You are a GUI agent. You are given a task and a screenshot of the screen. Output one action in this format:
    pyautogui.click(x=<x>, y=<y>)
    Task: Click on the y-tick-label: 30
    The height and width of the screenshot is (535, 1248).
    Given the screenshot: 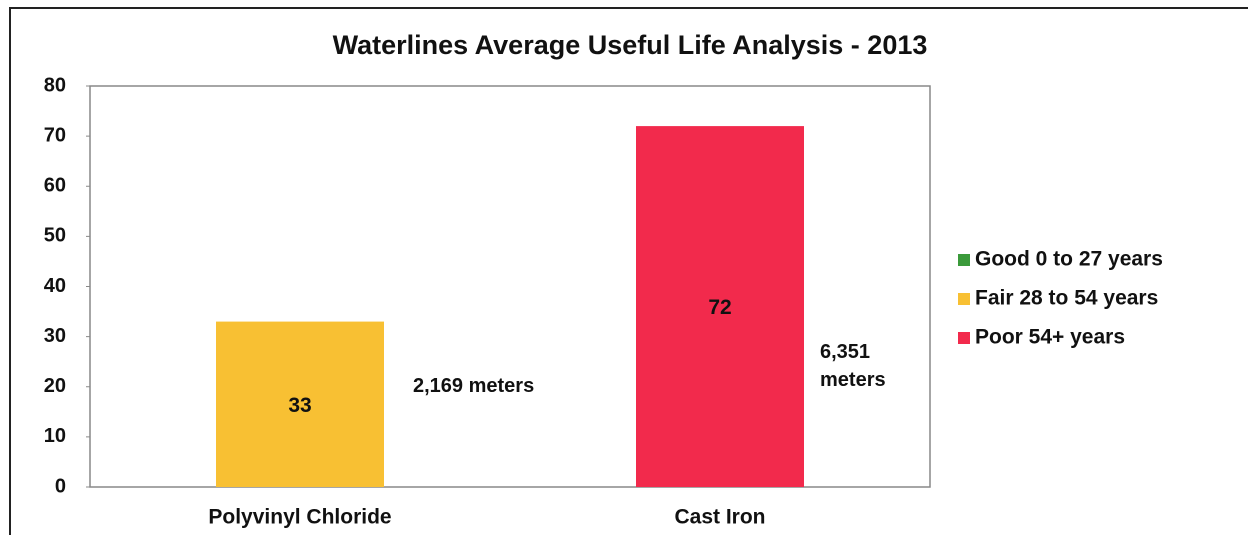 What is the action you would take?
    pyautogui.click(x=55, y=336)
    